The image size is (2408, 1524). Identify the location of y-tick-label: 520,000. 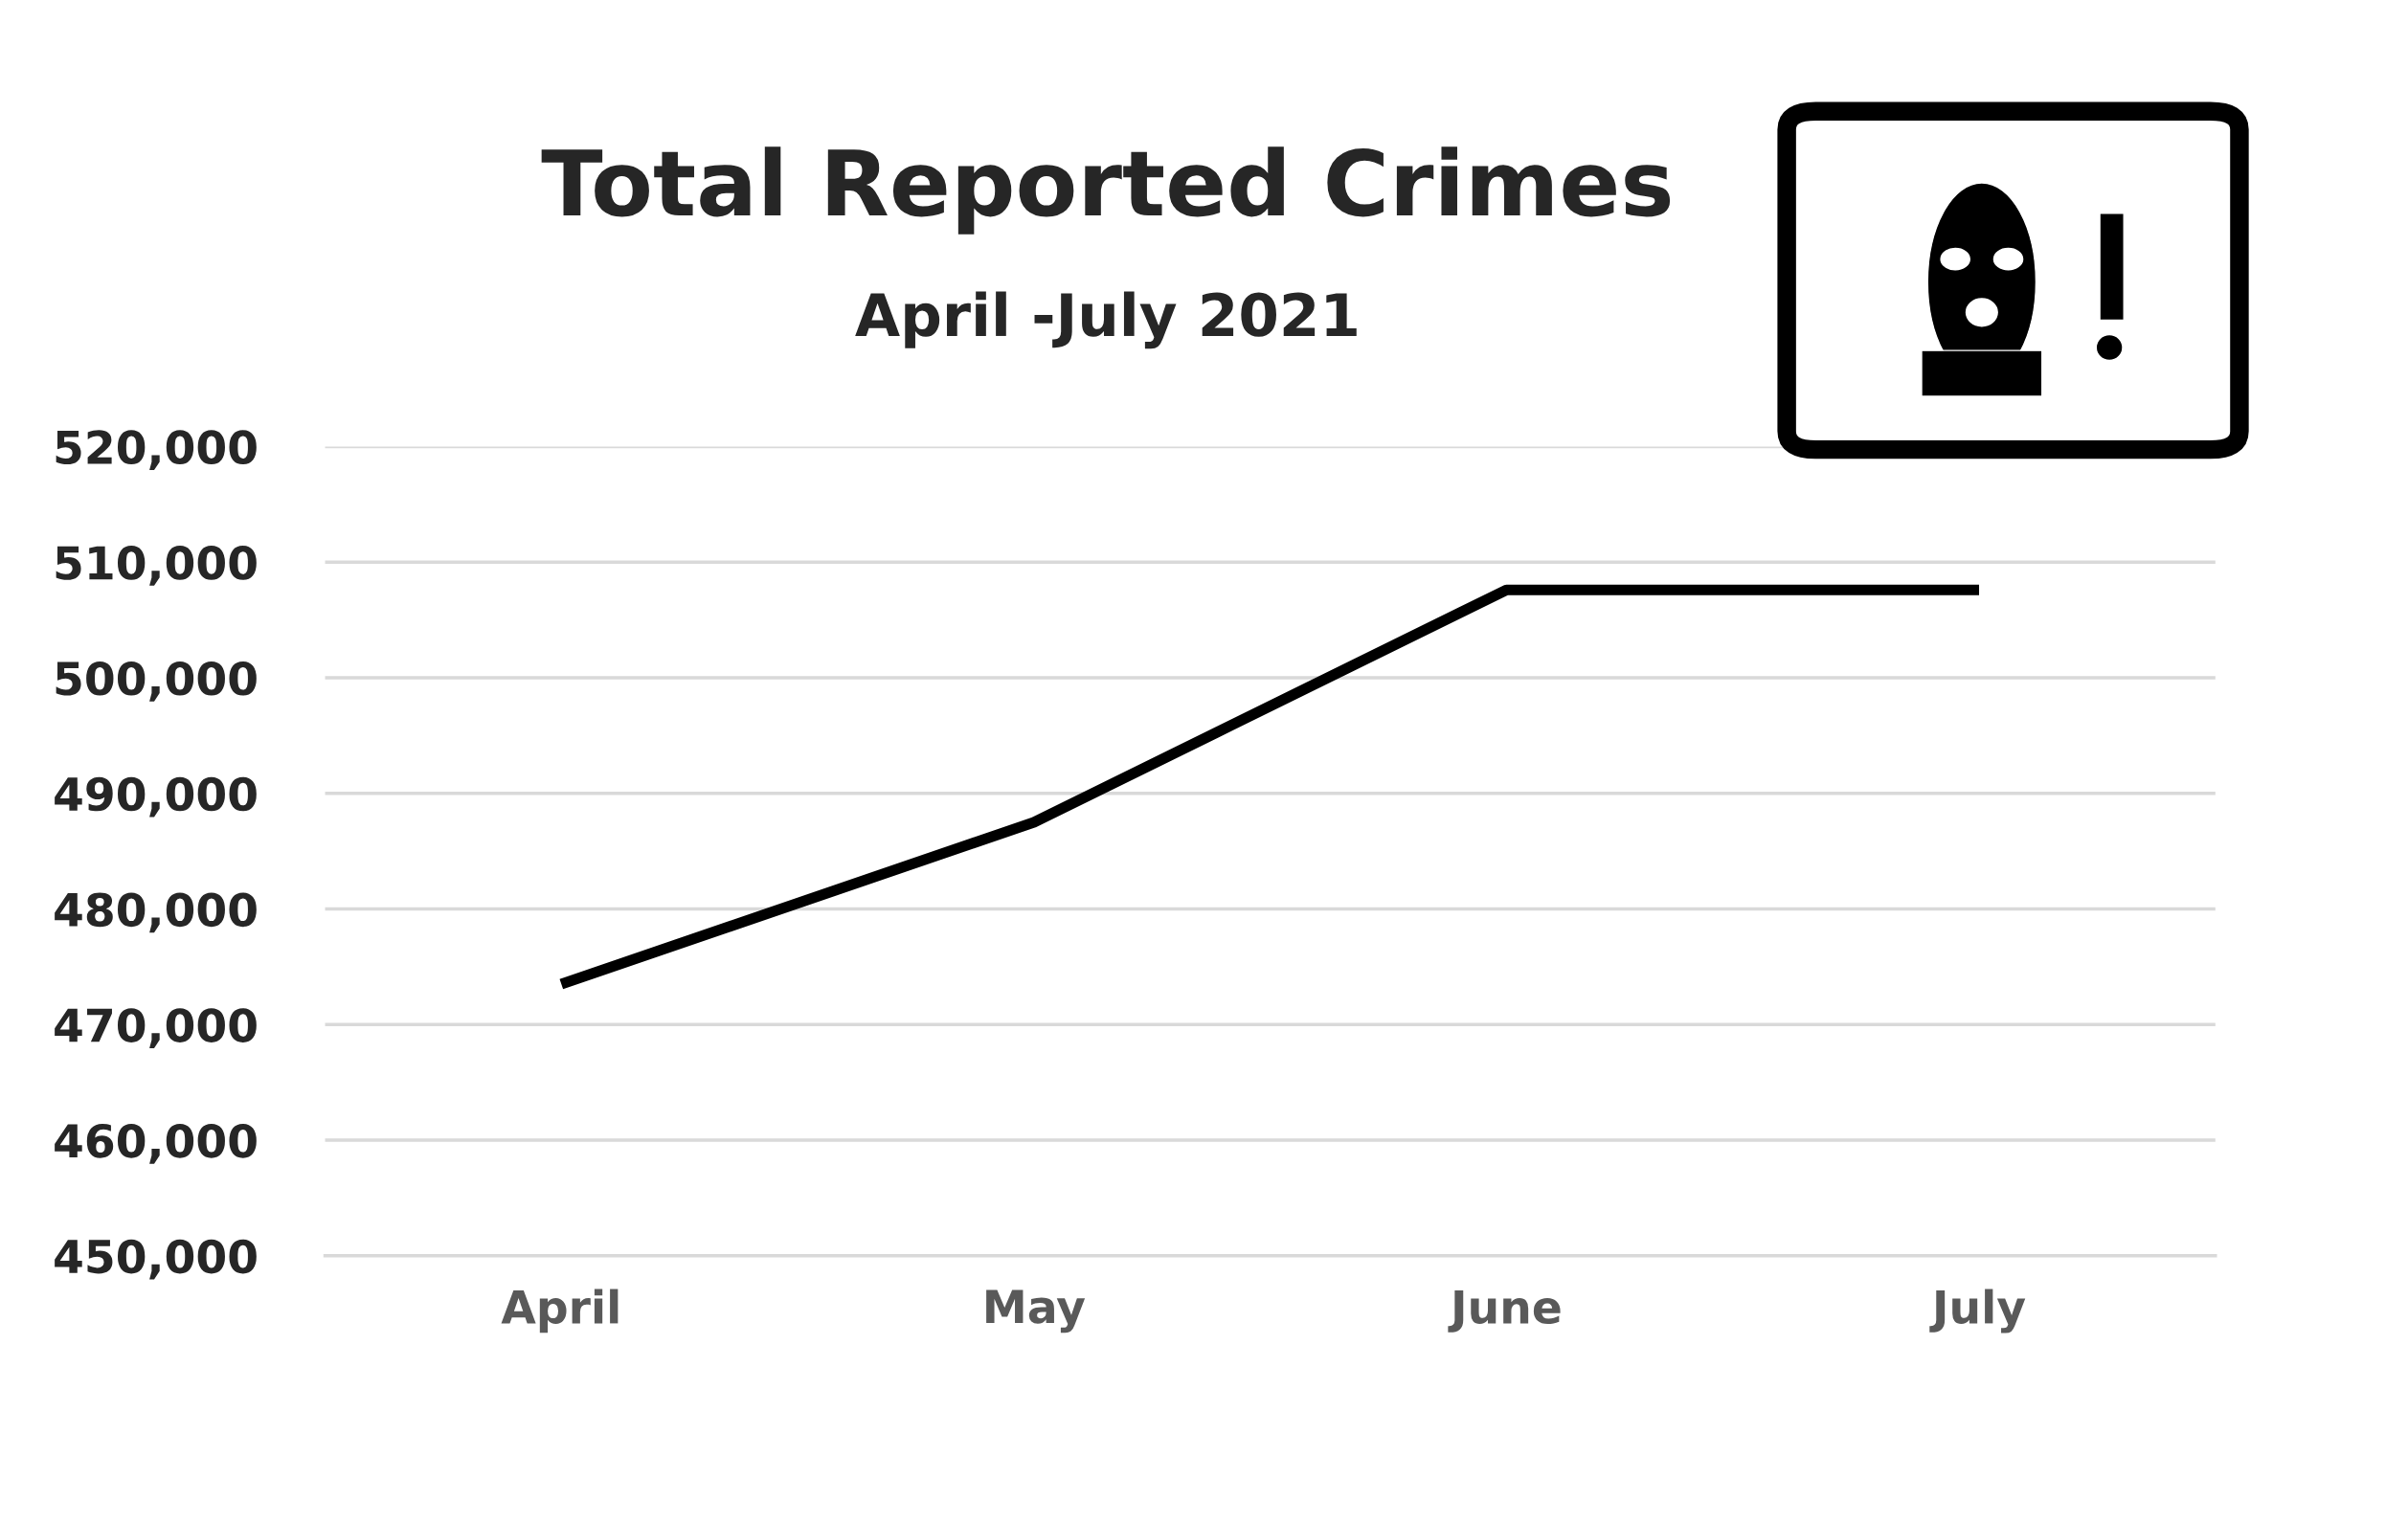
(157, 450).